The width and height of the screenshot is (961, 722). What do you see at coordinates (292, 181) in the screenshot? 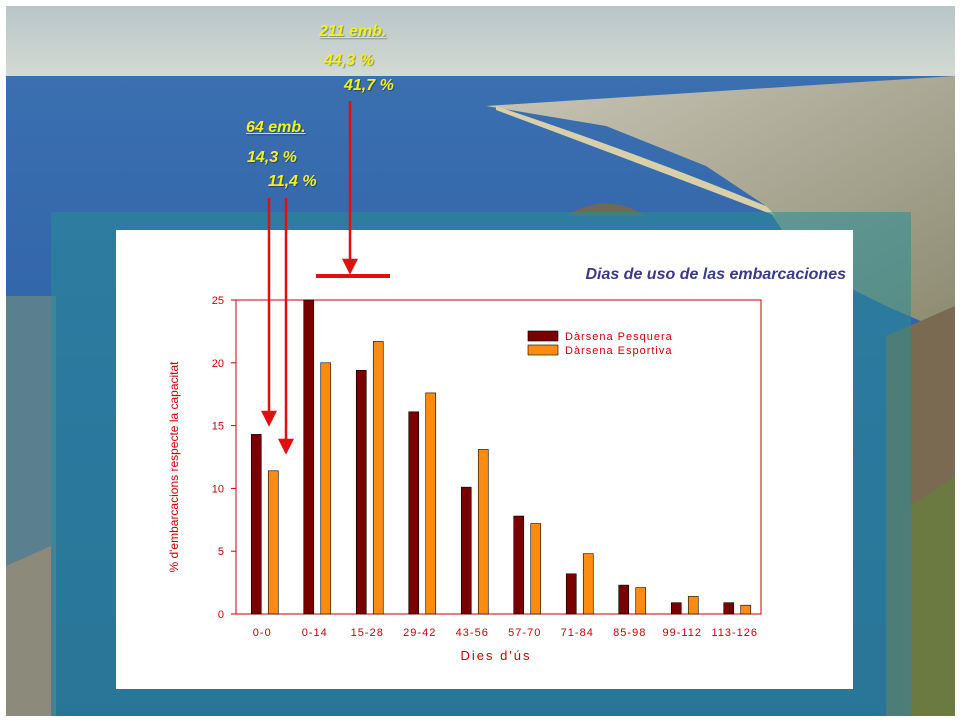
I see `group-a-pct-2: 11,4 %` at bounding box center [292, 181].